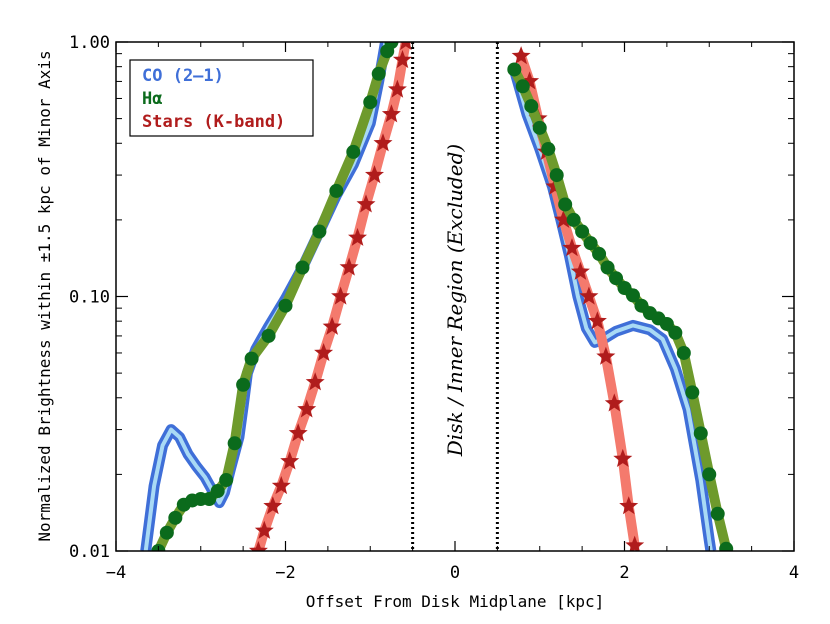  I want to click on y-tick-label: 0.01, so click(89, 552).